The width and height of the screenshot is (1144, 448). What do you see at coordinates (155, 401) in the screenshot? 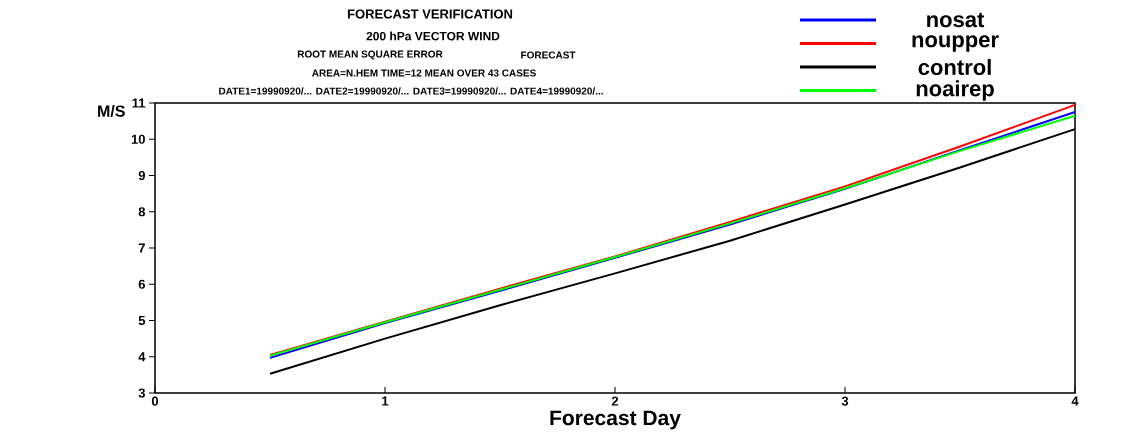
I see `x-tick-label: 0` at bounding box center [155, 401].